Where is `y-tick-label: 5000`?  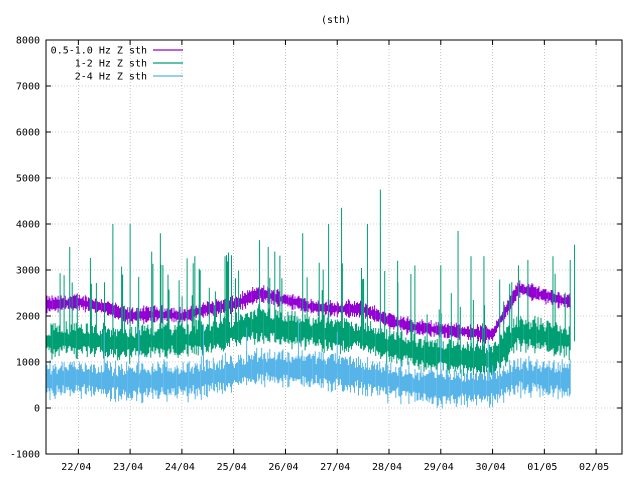 y-tick-label: 5000 is located at coordinates (28, 179).